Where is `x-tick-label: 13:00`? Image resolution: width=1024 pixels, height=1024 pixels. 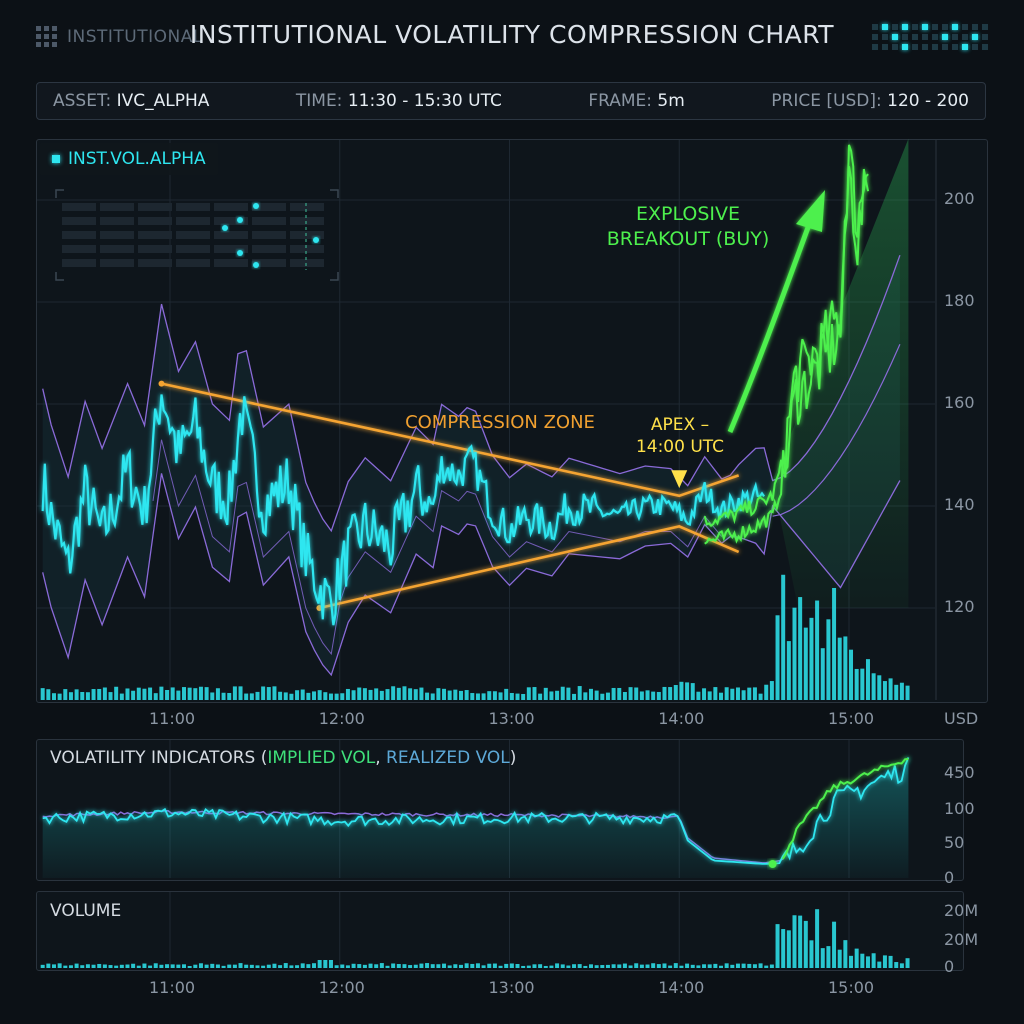 x-tick-label: 13:00 is located at coordinates (511, 718).